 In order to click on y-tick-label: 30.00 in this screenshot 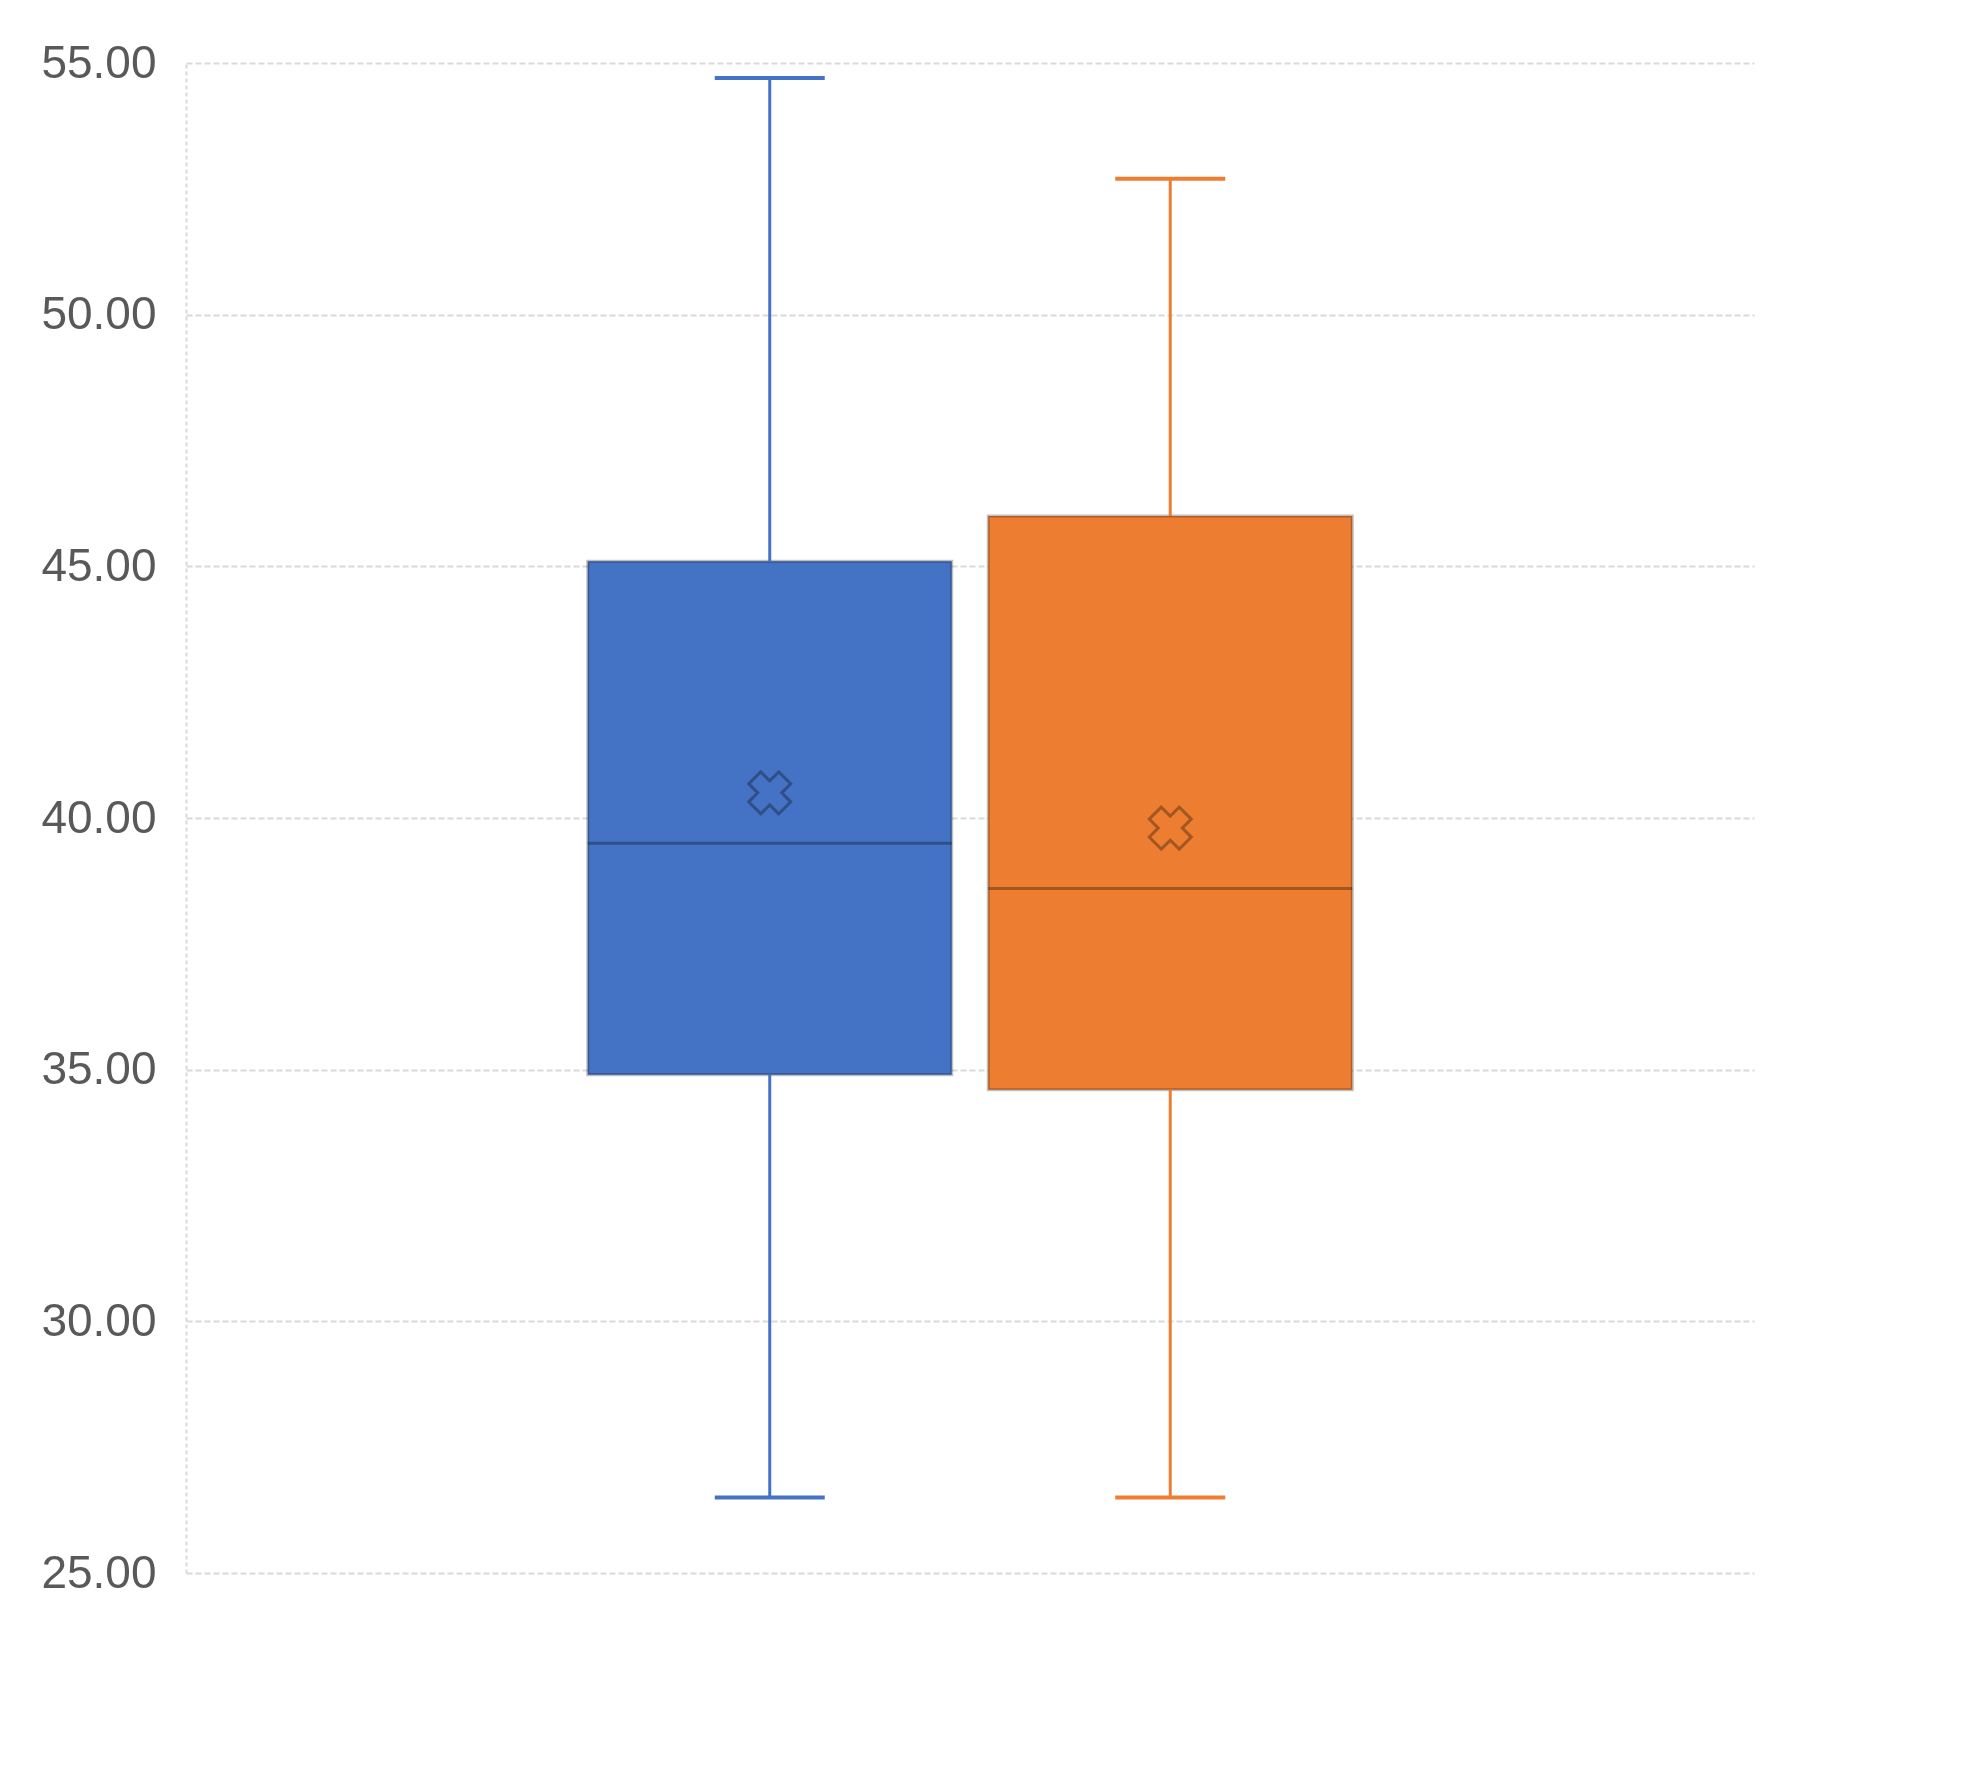, I will do `click(99, 1319)`.